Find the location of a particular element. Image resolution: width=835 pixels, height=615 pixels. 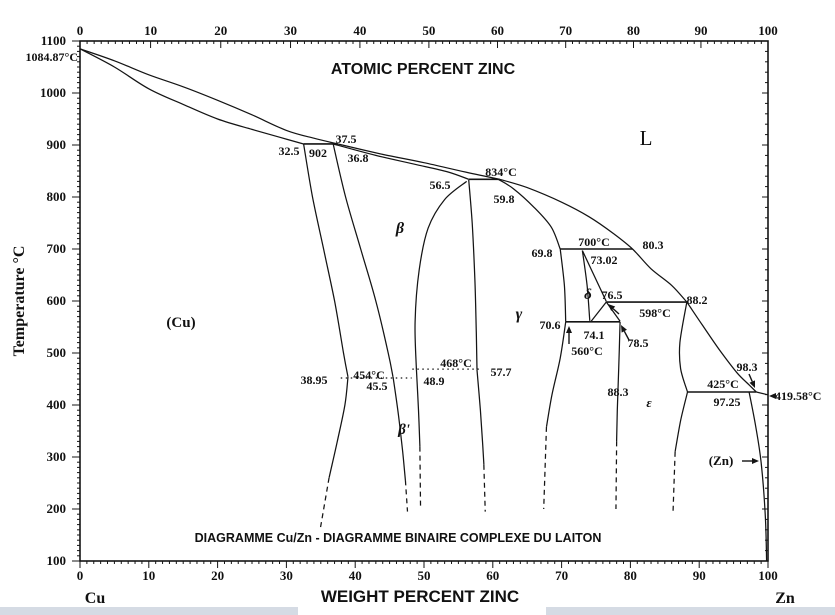

left-tick-label: 600 is located at coordinates (57, 300).